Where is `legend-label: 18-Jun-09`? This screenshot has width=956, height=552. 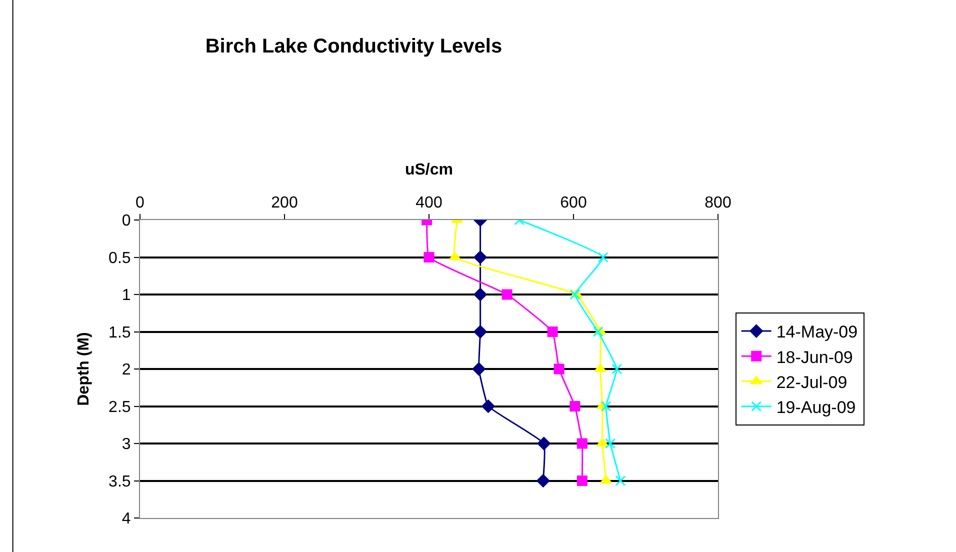 legend-label: 18-Jun-09 is located at coordinates (814, 357).